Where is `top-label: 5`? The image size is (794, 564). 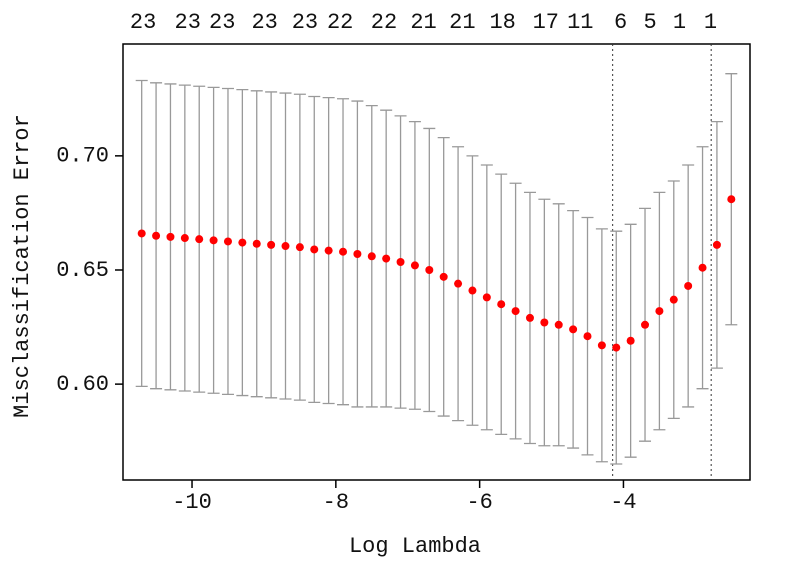 top-label: 5 is located at coordinates (649, 22).